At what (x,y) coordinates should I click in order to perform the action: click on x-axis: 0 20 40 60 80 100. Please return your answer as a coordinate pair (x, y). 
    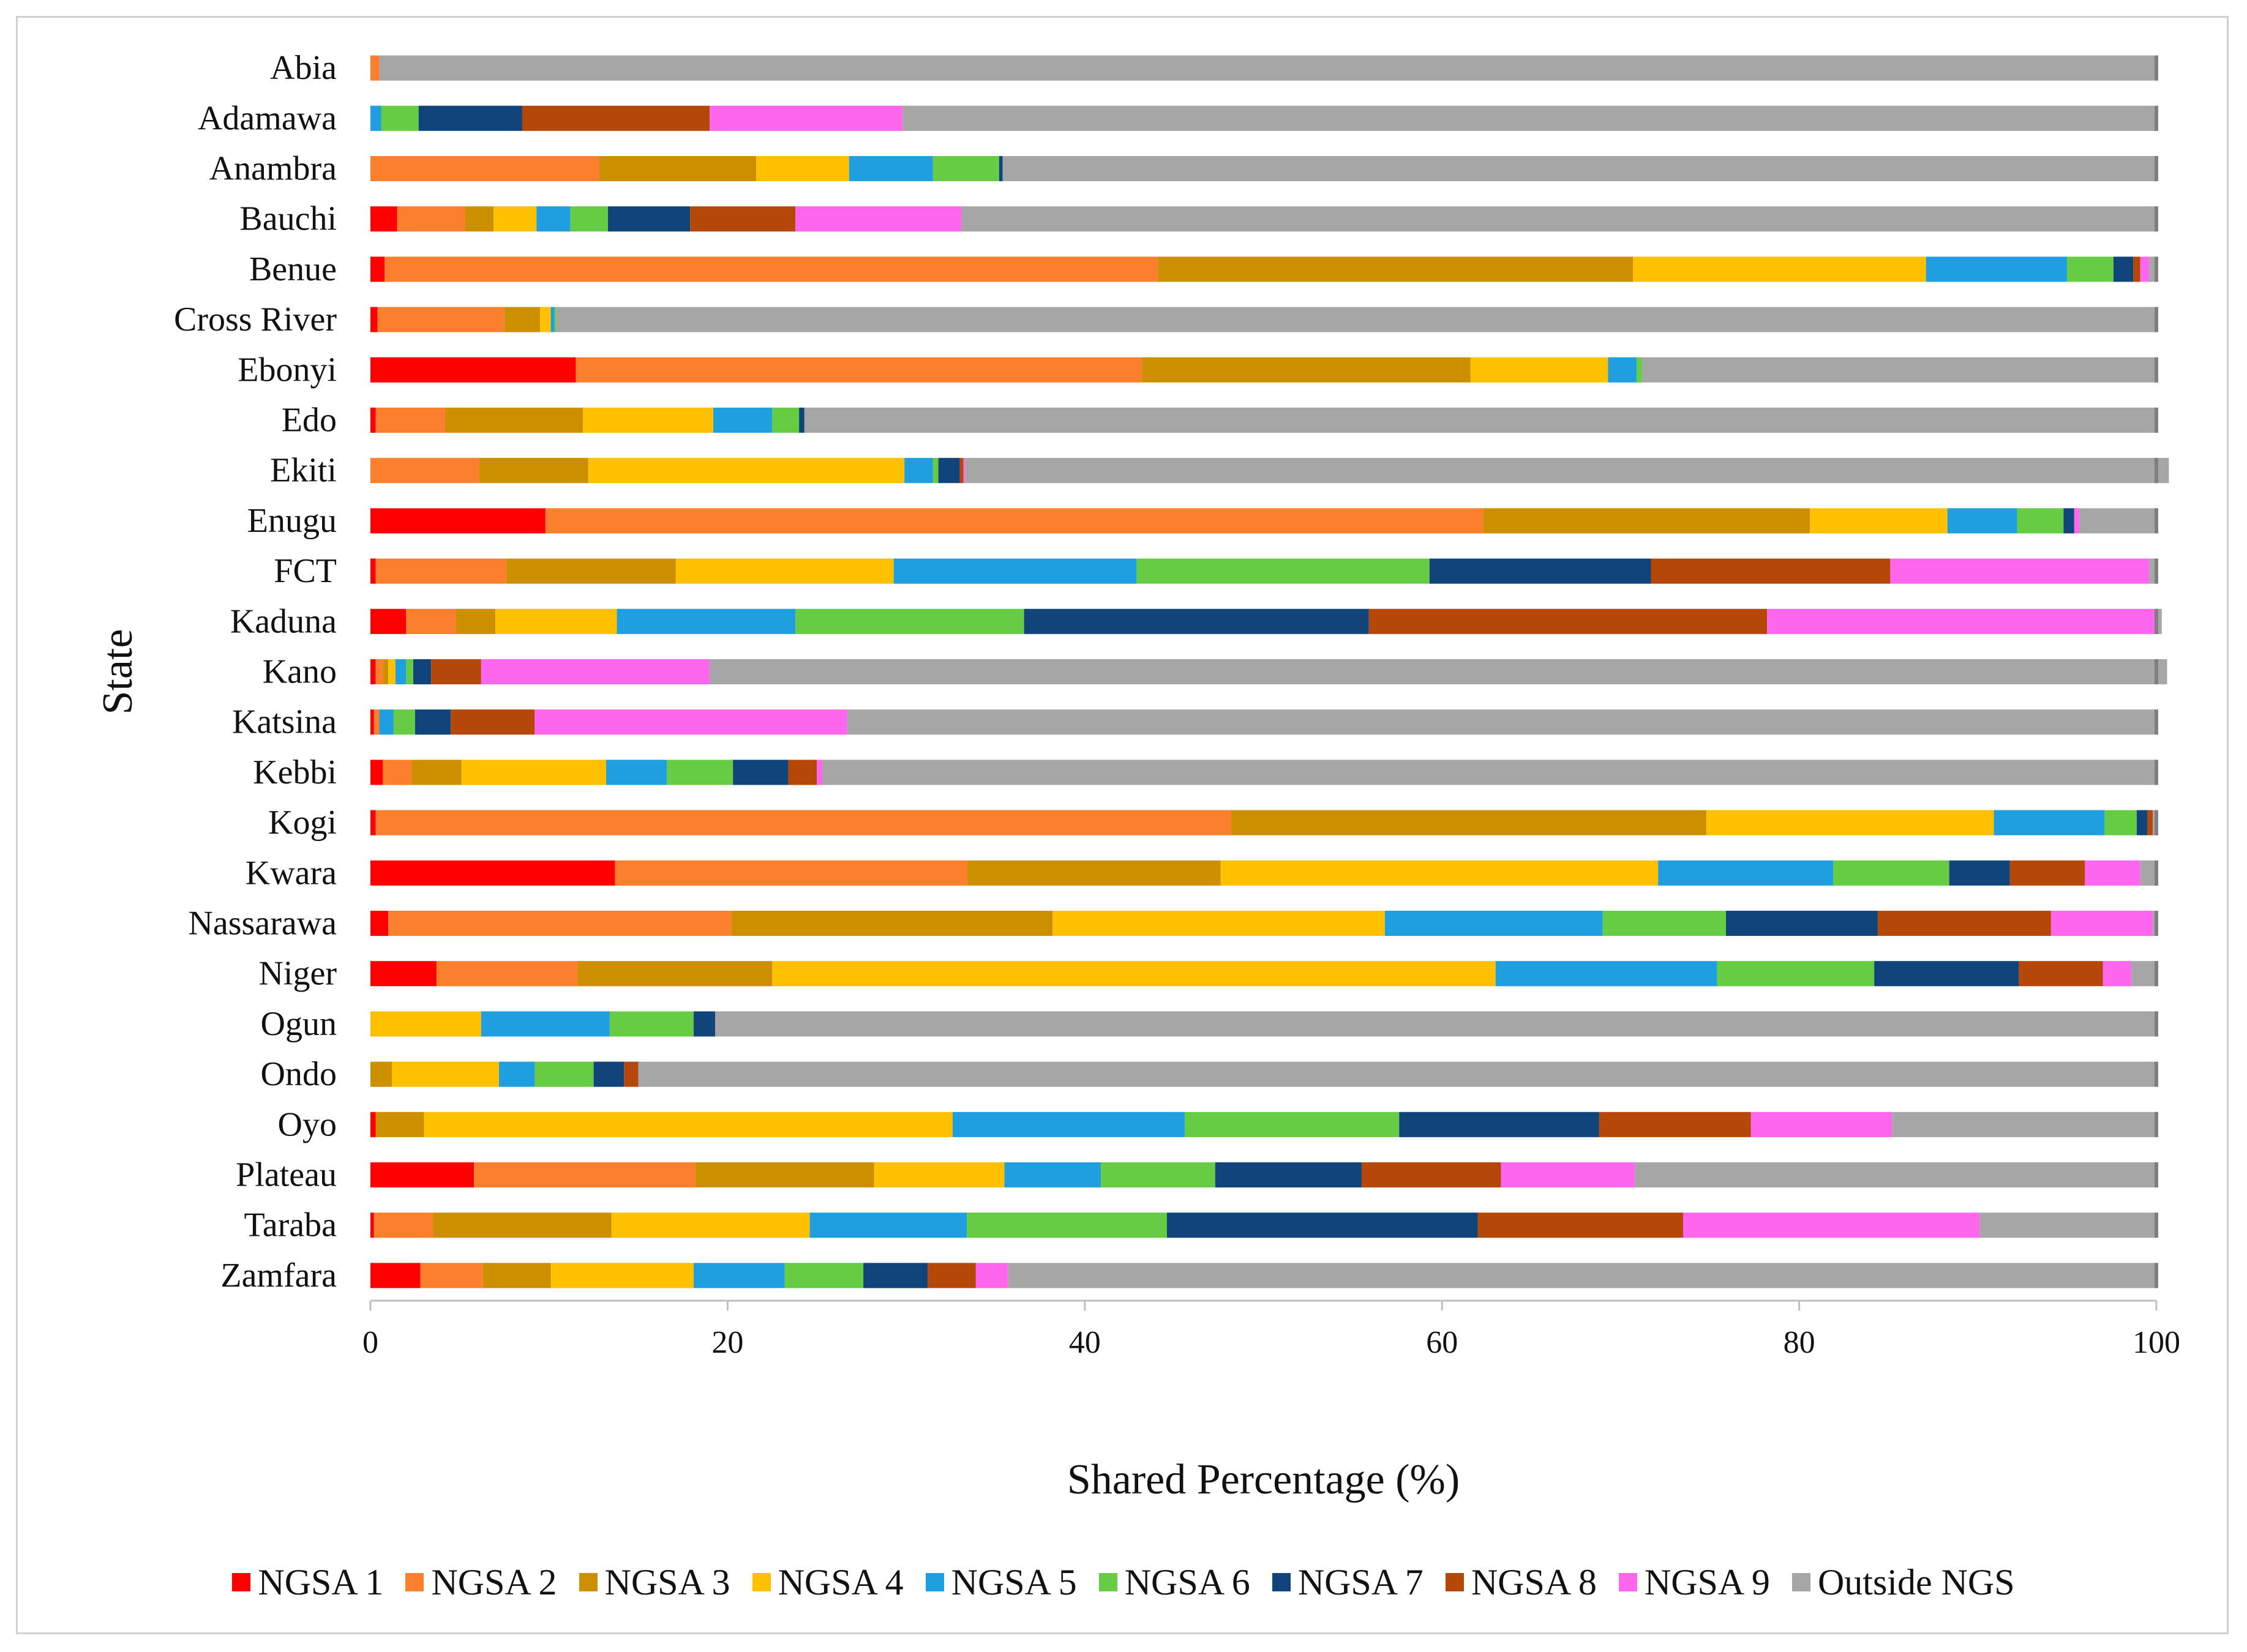
    Looking at the image, I should click on (1271, 1329).